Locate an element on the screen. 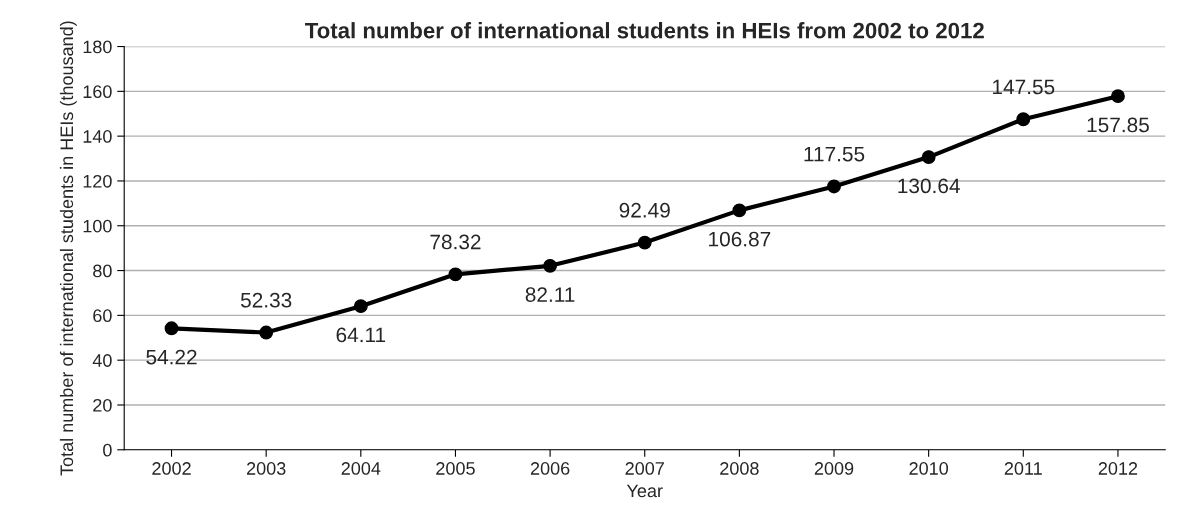  y-axis-title: Total number of international students in HEIs (thousand) is located at coordinates (68, 248).